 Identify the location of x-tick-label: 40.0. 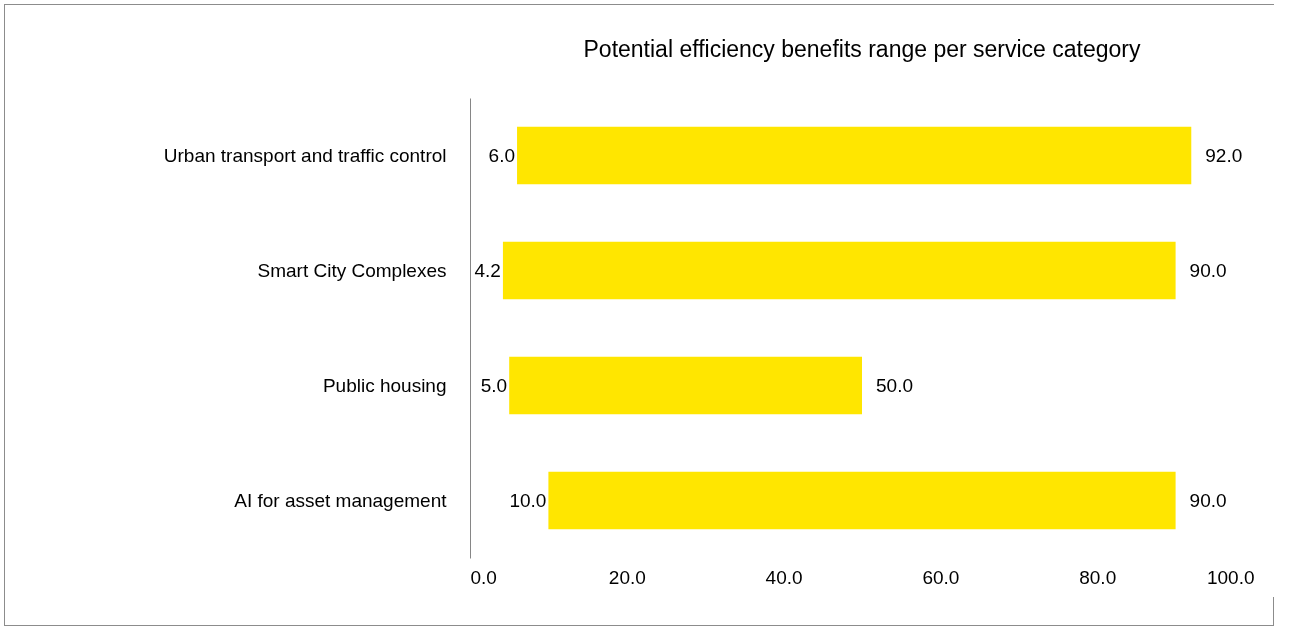
(784, 577).